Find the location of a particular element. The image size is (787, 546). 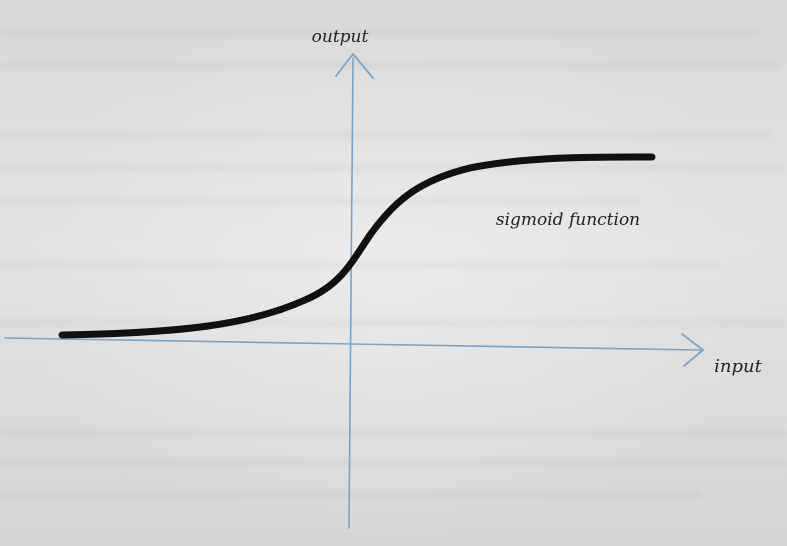

y-axis-arrowhead is located at coordinates (354, 66).